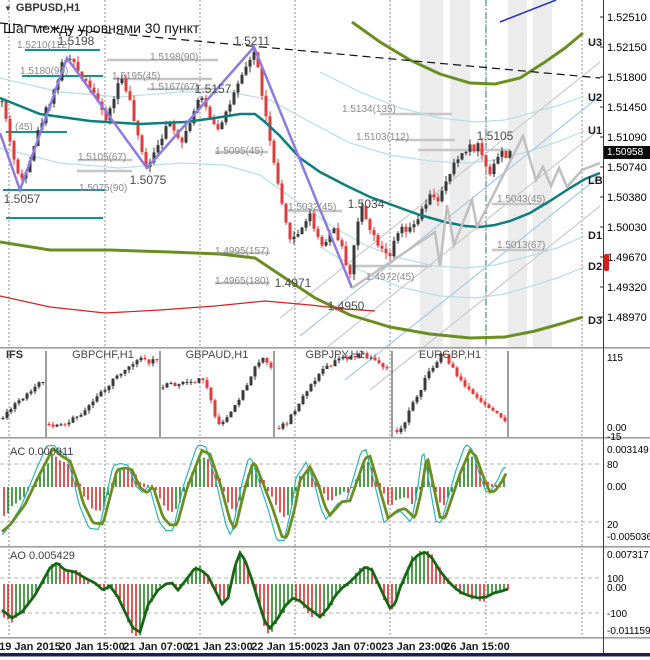 The width and height of the screenshot is (650, 660). What do you see at coordinates (617, 487) in the screenshot?
I see `axis-ac-label: 0.00` at bounding box center [617, 487].